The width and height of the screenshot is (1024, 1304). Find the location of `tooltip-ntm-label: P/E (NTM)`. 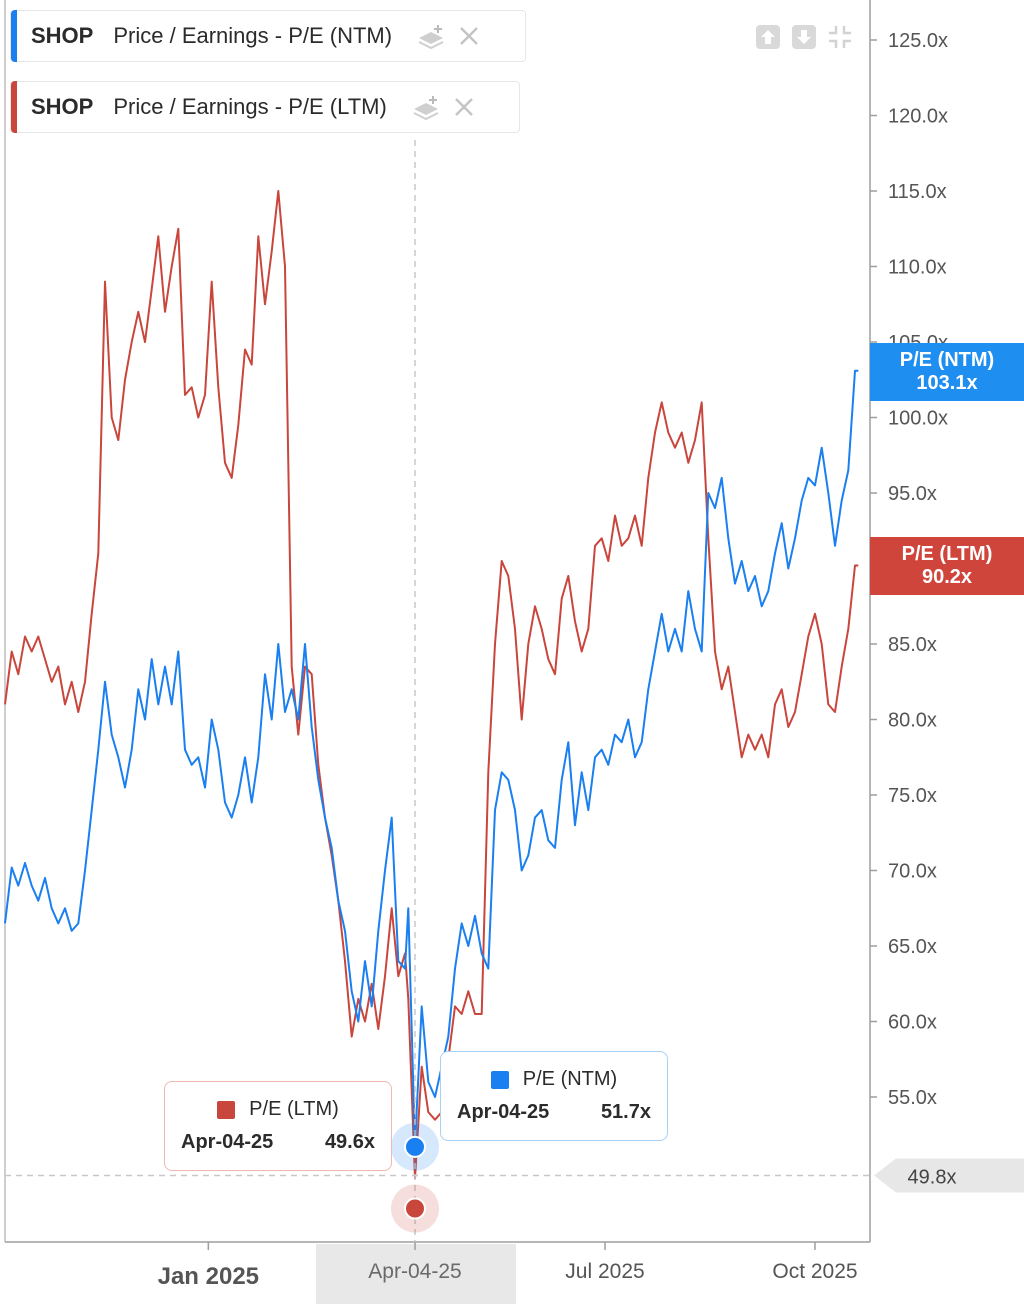

tooltip-ntm-label: P/E (NTM) is located at coordinates (570, 1079).